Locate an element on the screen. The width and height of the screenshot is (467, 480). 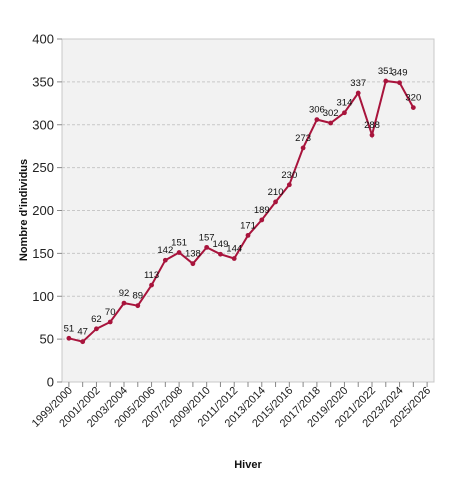
y-axis-ticks: 0 50 100 150 200 250 300 350 400 is located at coordinates (47, 211).